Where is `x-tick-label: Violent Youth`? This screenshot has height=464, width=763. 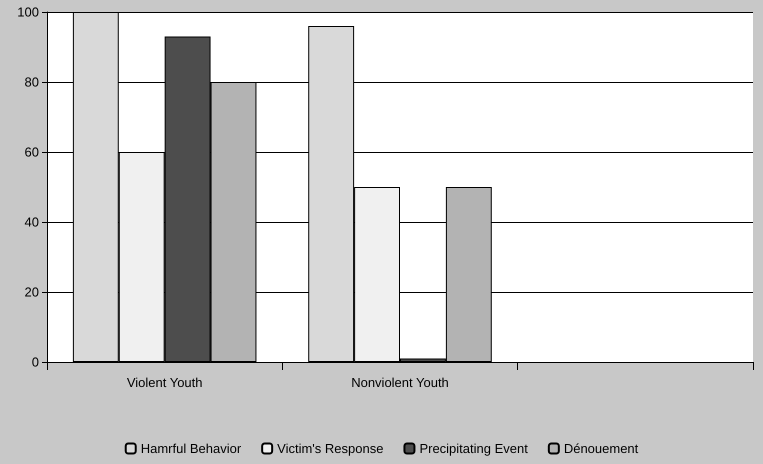 x-tick-label: Violent Youth is located at coordinates (164, 382).